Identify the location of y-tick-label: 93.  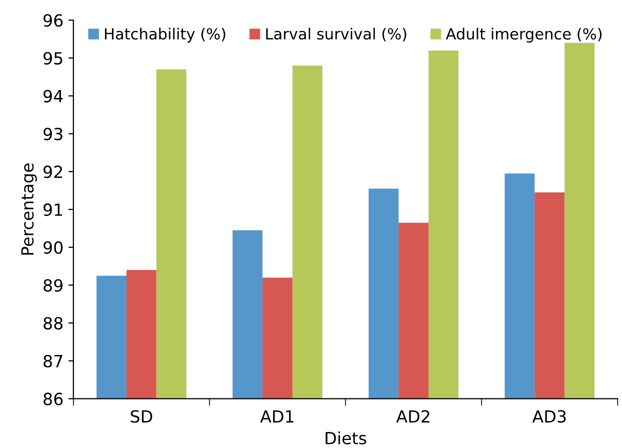
(53, 134).